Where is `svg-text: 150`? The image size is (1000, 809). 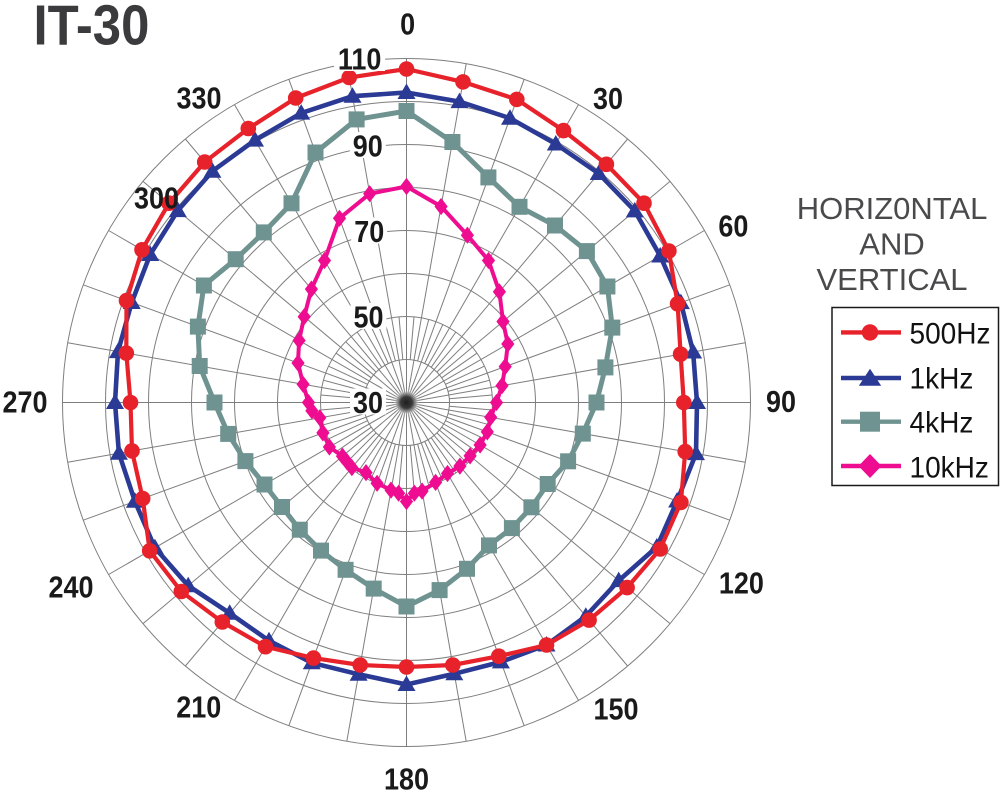 svg-text: 150 is located at coordinates (616, 710).